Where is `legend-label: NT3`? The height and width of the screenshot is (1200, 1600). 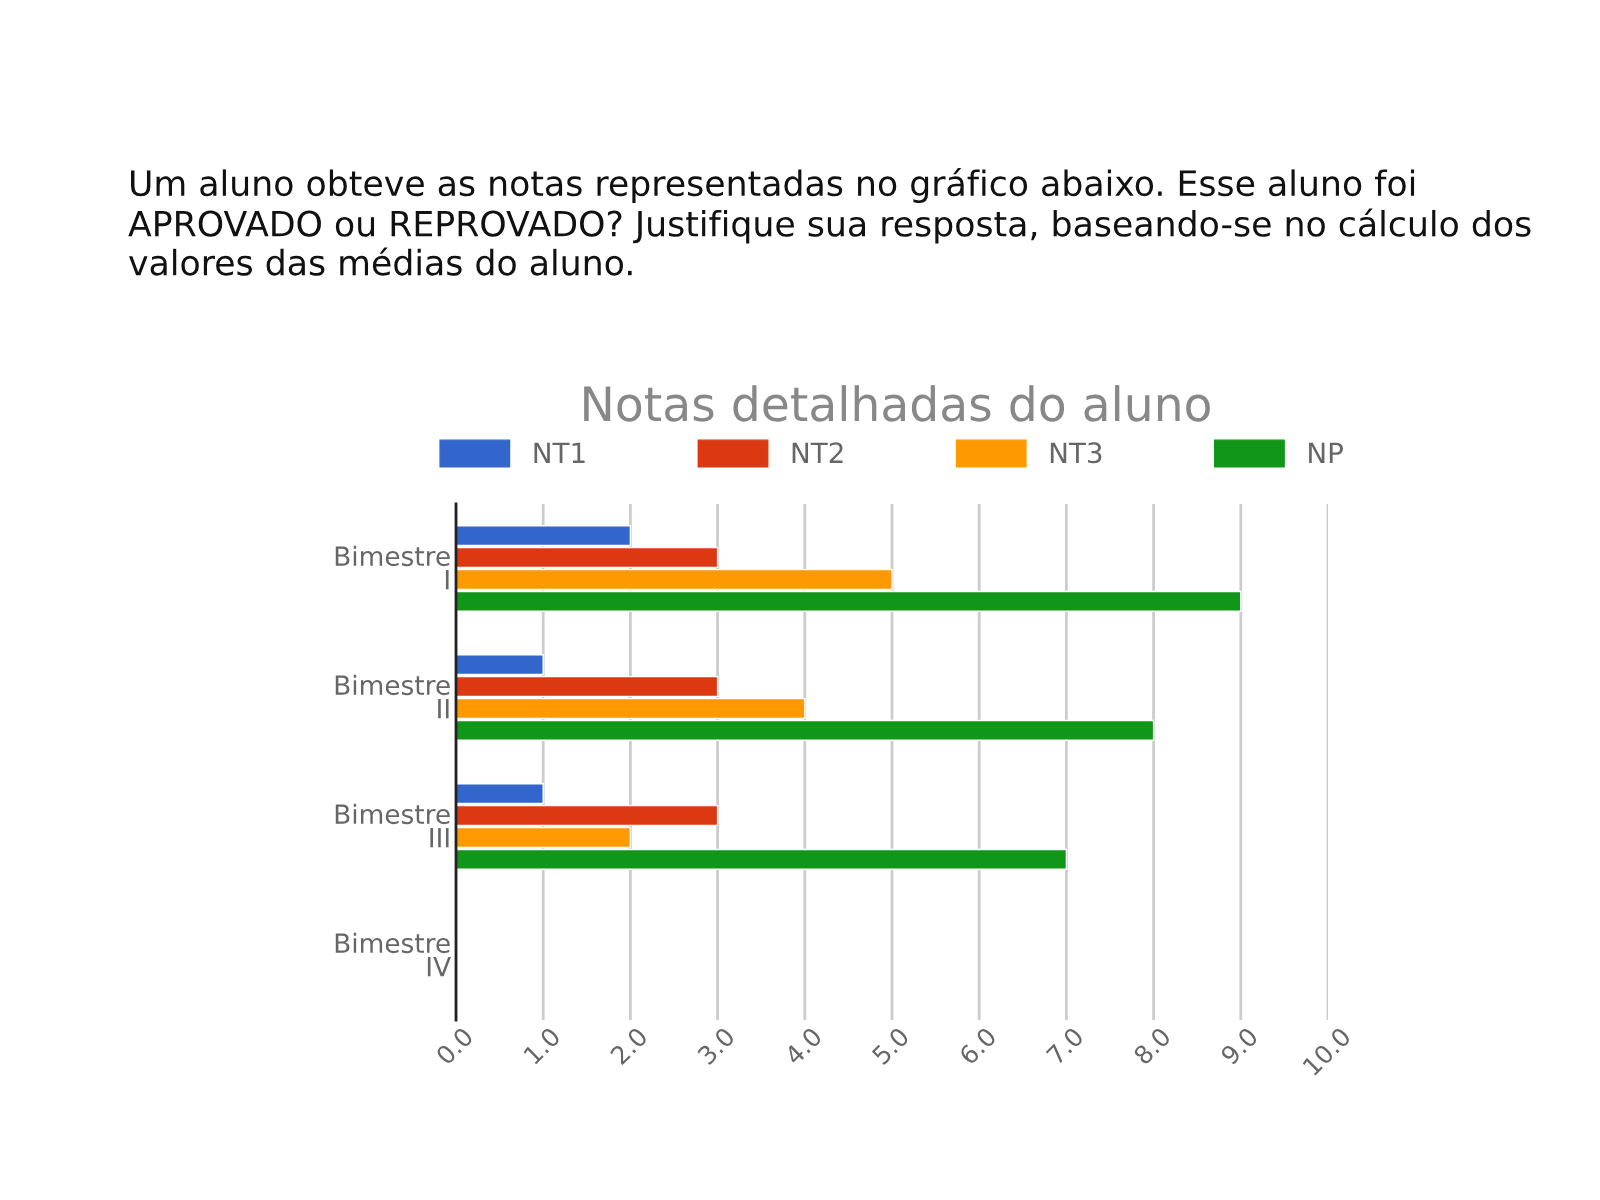
legend-label: NT3 is located at coordinates (1076, 453).